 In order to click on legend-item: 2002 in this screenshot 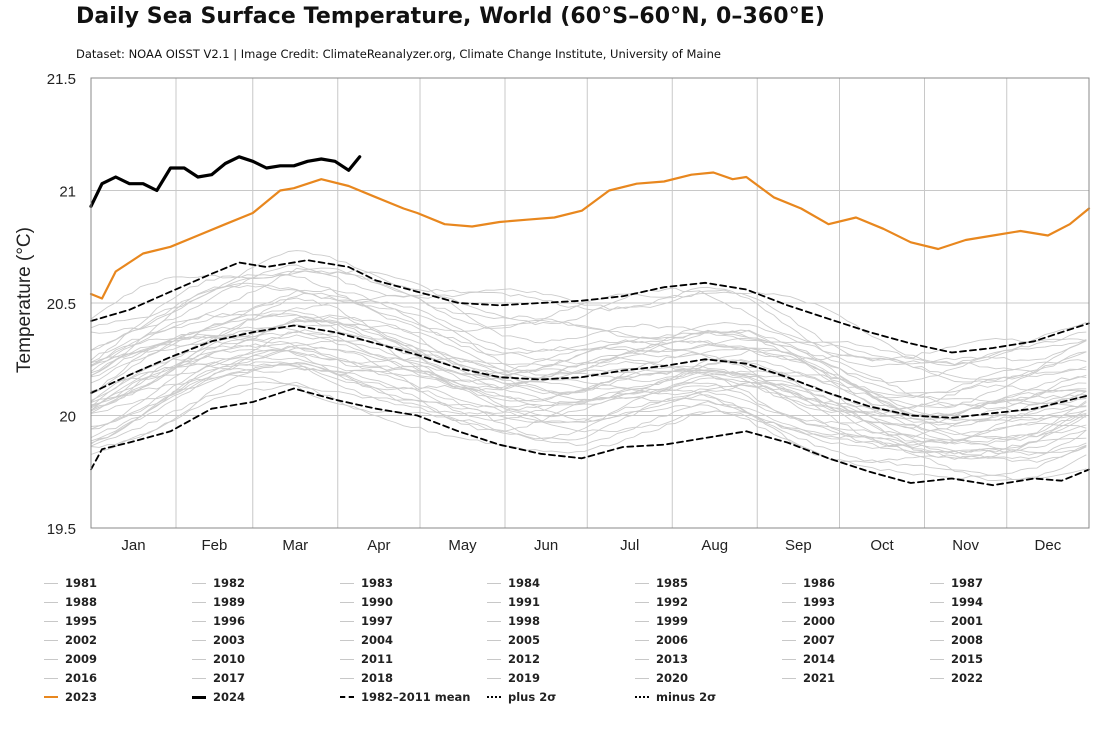, I will do `click(70, 640)`.